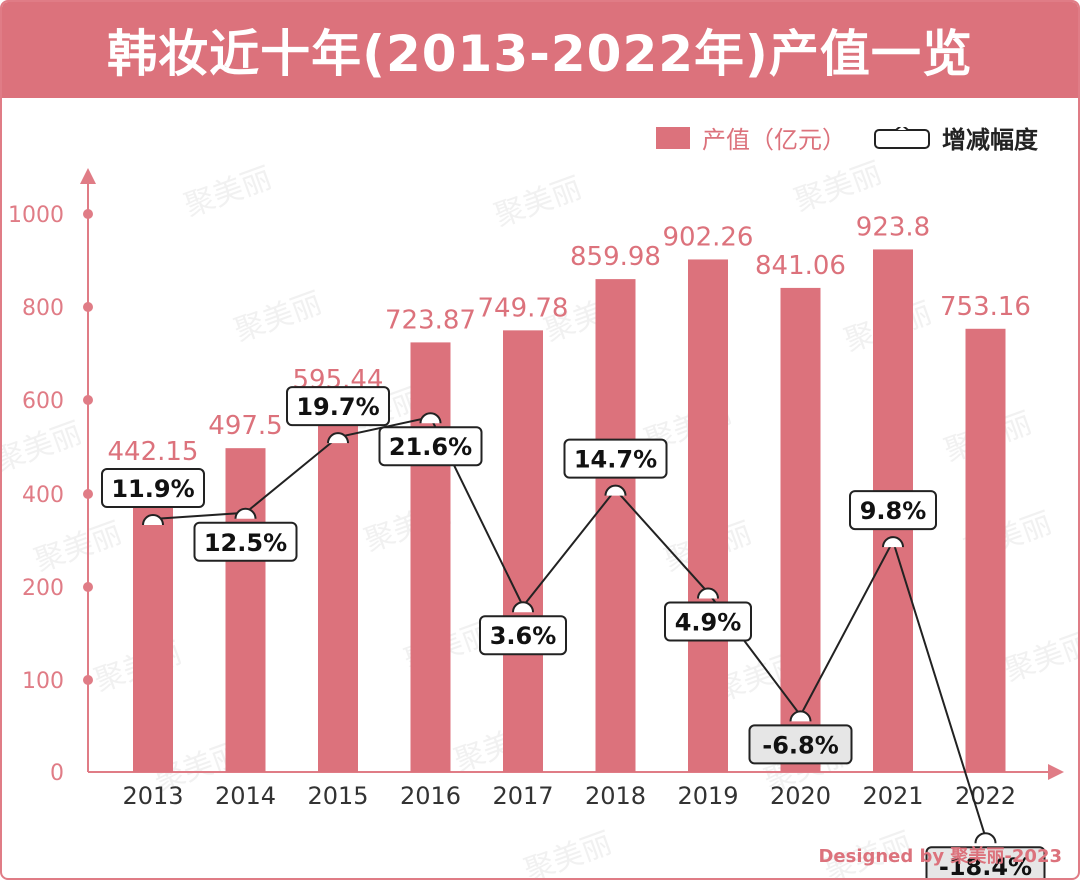  What do you see at coordinates (522, 796) in the screenshot?
I see `x-tick-label: 2017` at bounding box center [522, 796].